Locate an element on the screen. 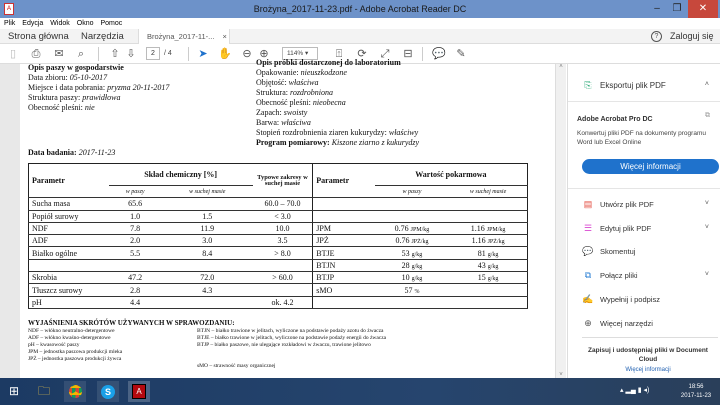 The image size is (720, 405). create-pdf-item: ▤ Utwórz plik PDF ˅ is located at coordinates (649, 204).